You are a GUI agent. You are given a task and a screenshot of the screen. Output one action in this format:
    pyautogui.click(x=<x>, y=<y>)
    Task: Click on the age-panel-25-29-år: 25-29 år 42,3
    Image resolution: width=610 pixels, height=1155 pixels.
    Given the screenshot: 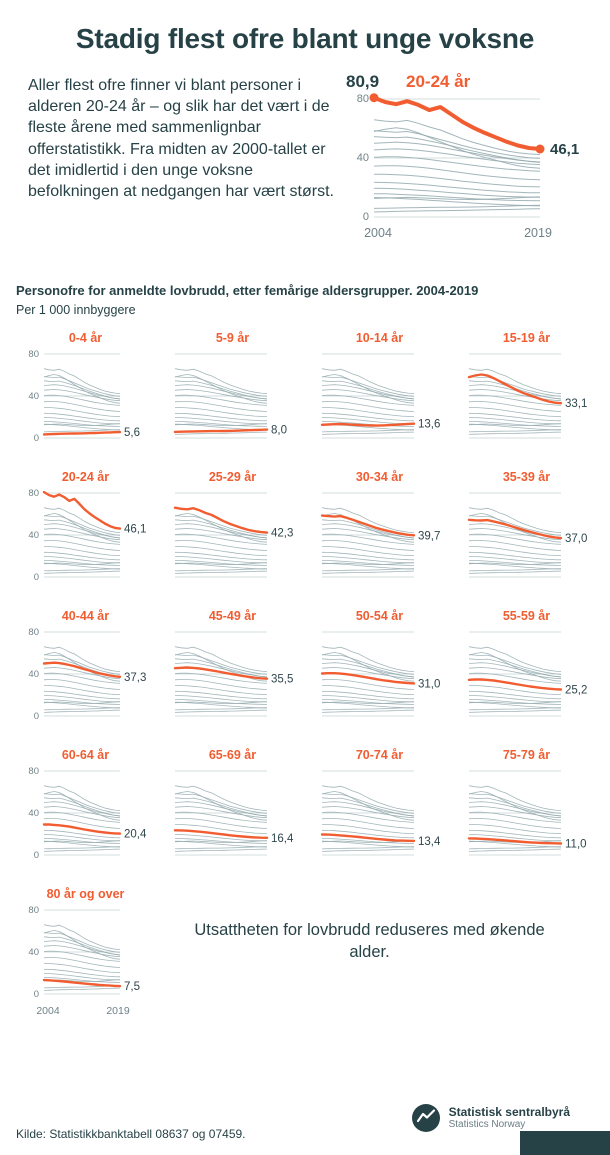 What is the action you would take?
    pyautogui.click(x=232, y=529)
    